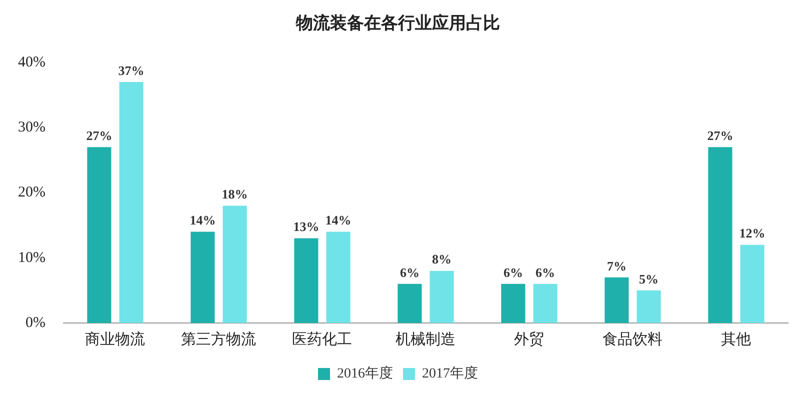 The image size is (800, 395). What do you see at coordinates (649, 278) in the screenshot?
I see `data-label: 5%` at bounding box center [649, 278].